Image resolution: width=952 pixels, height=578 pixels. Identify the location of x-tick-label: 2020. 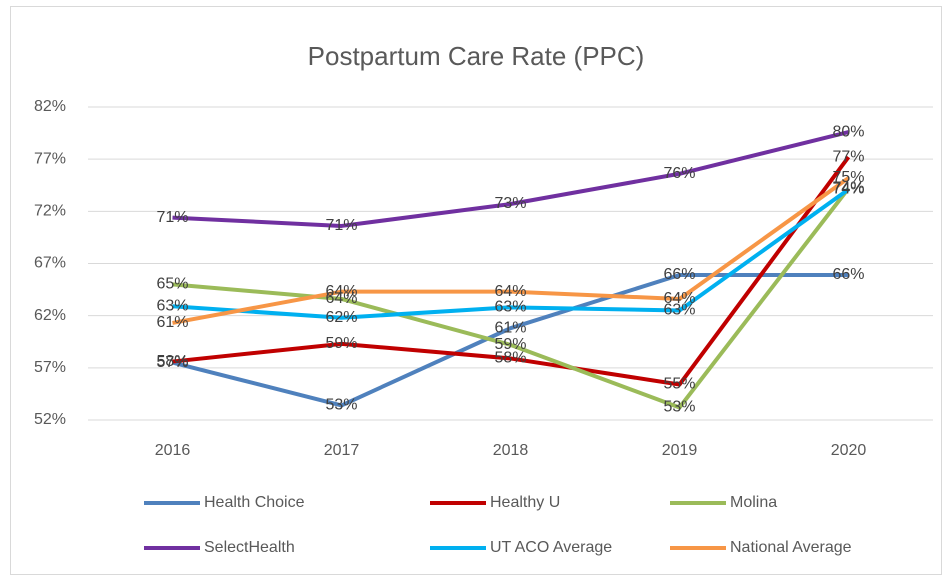
(849, 450).